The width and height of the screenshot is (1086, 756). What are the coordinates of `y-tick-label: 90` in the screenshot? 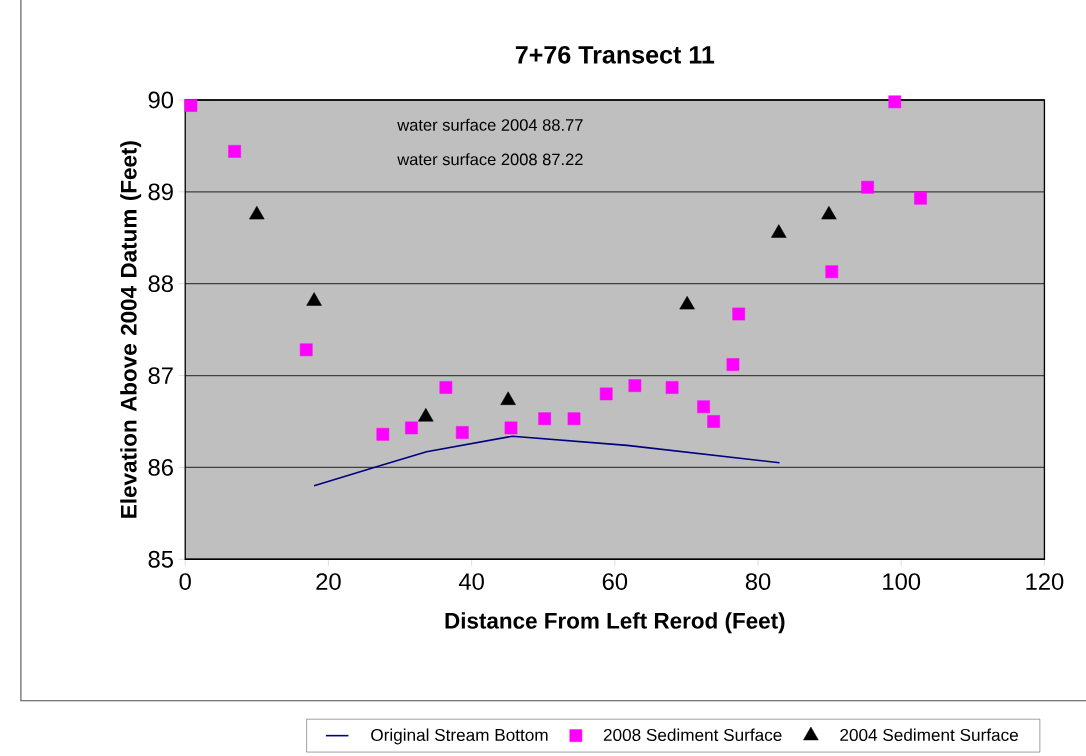 It's located at (161, 100).